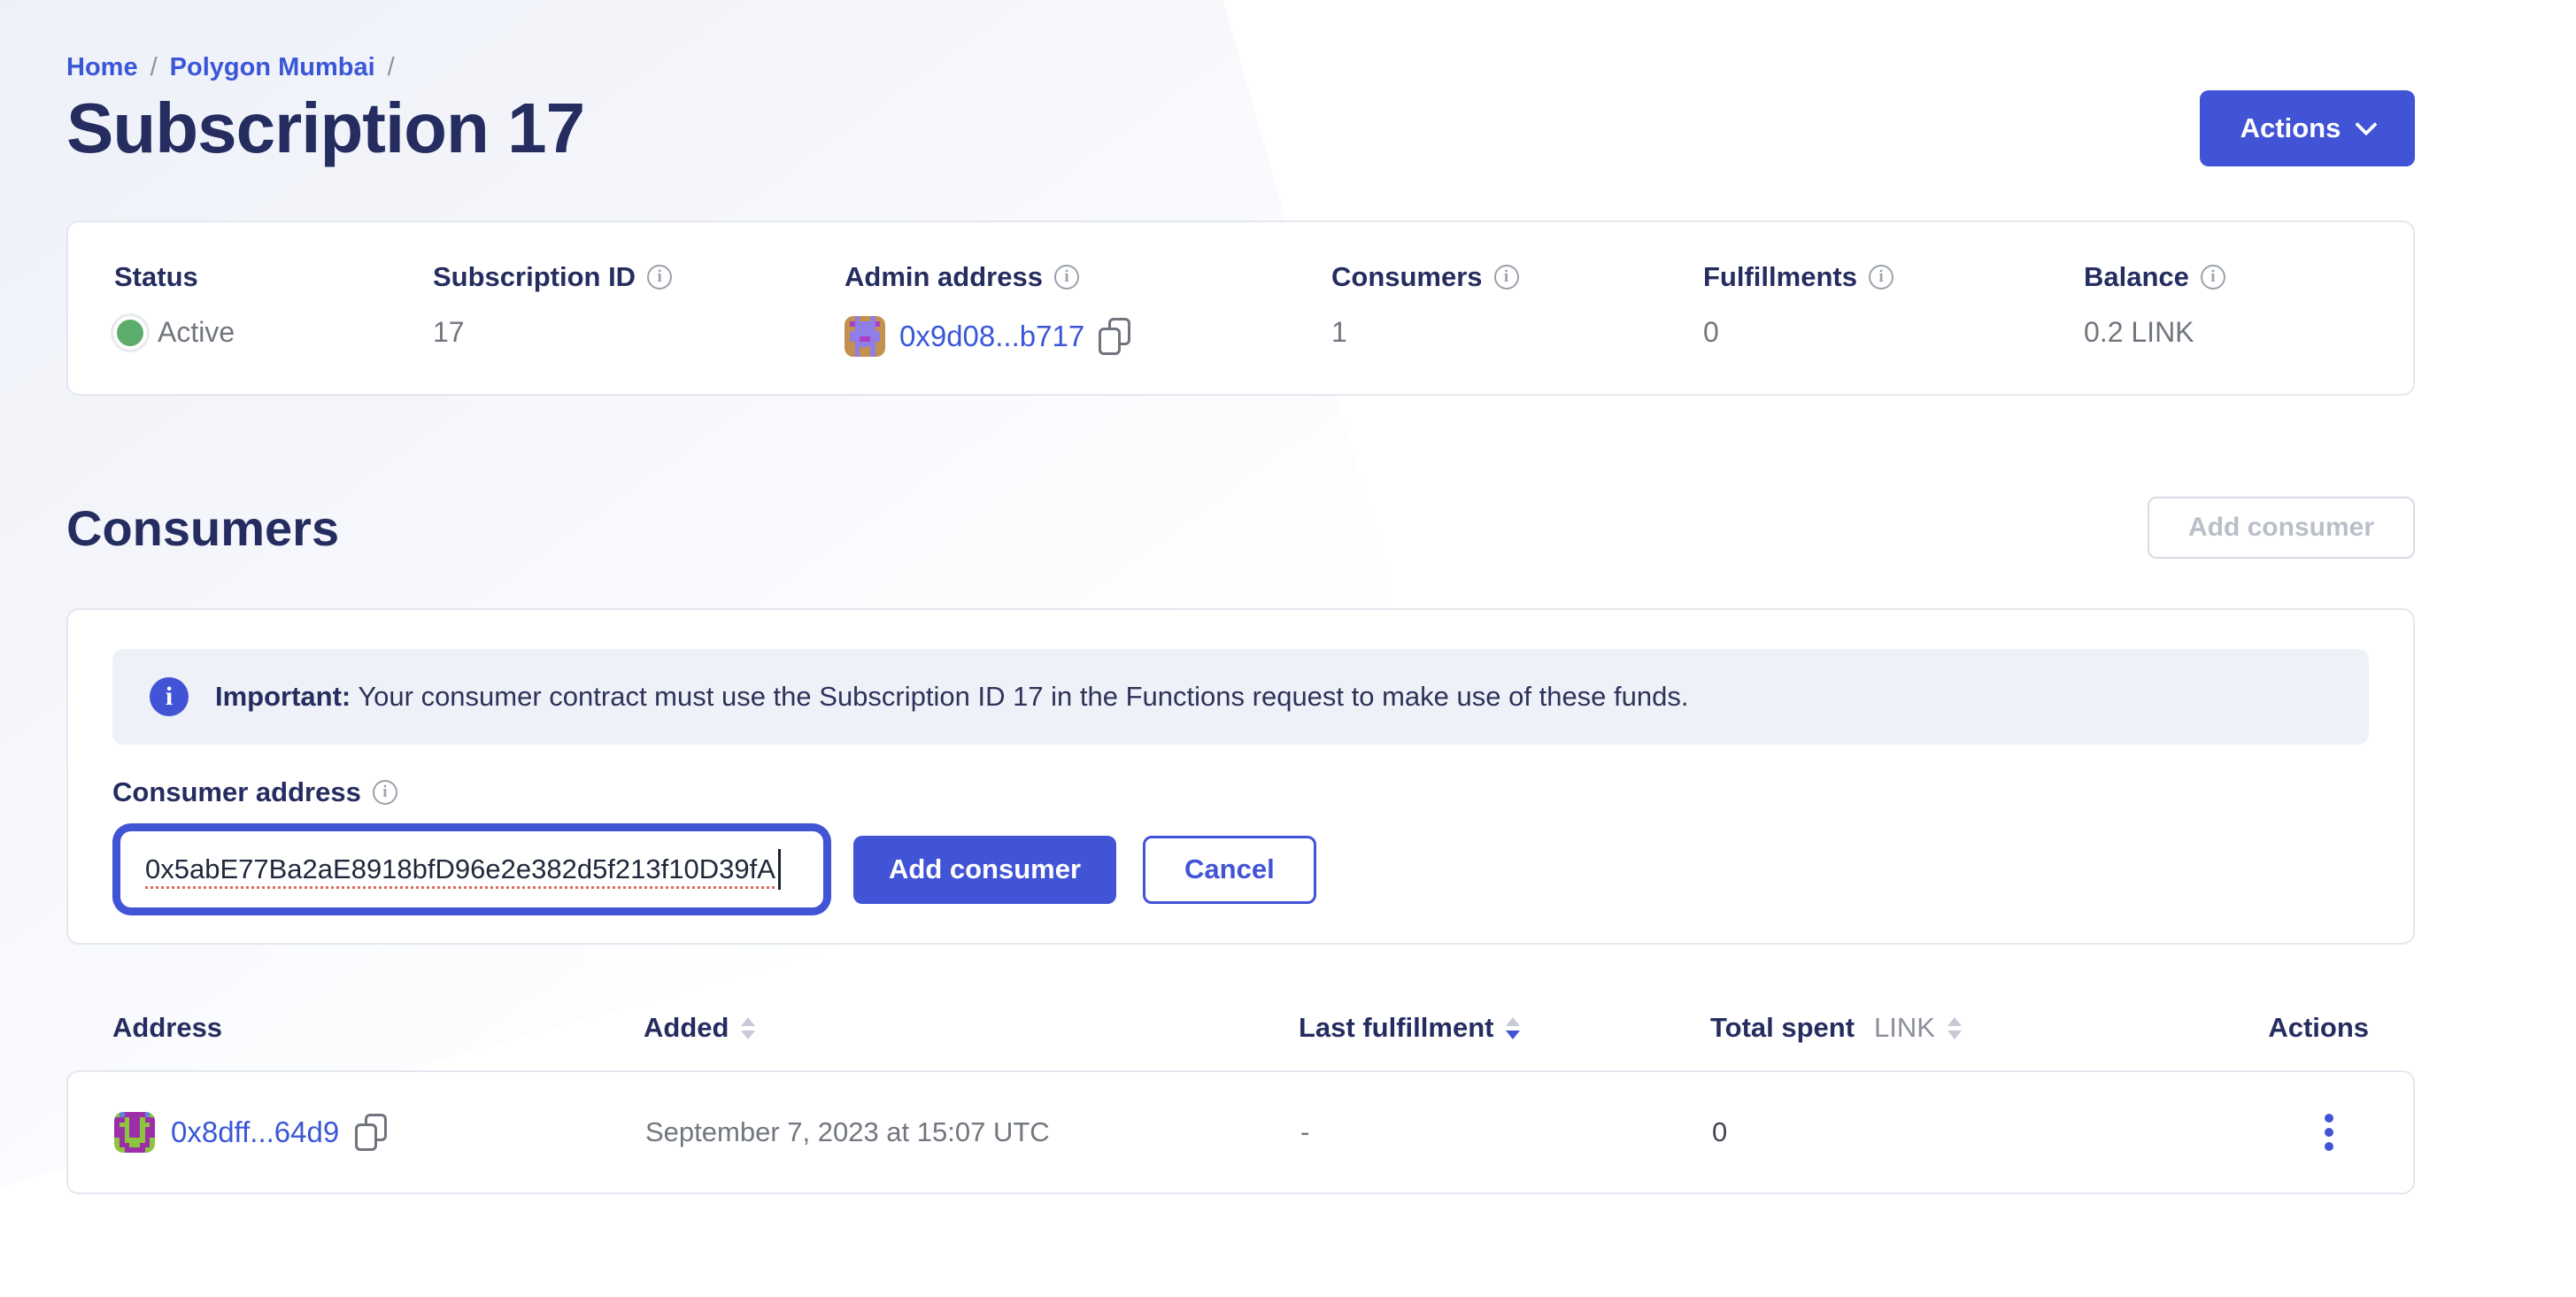 This screenshot has height=1297, width=2576. Describe the element at coordinates (1893, 309) in the screenshot. I see `field-fulfillments: Fulfillments i 0` at that location.